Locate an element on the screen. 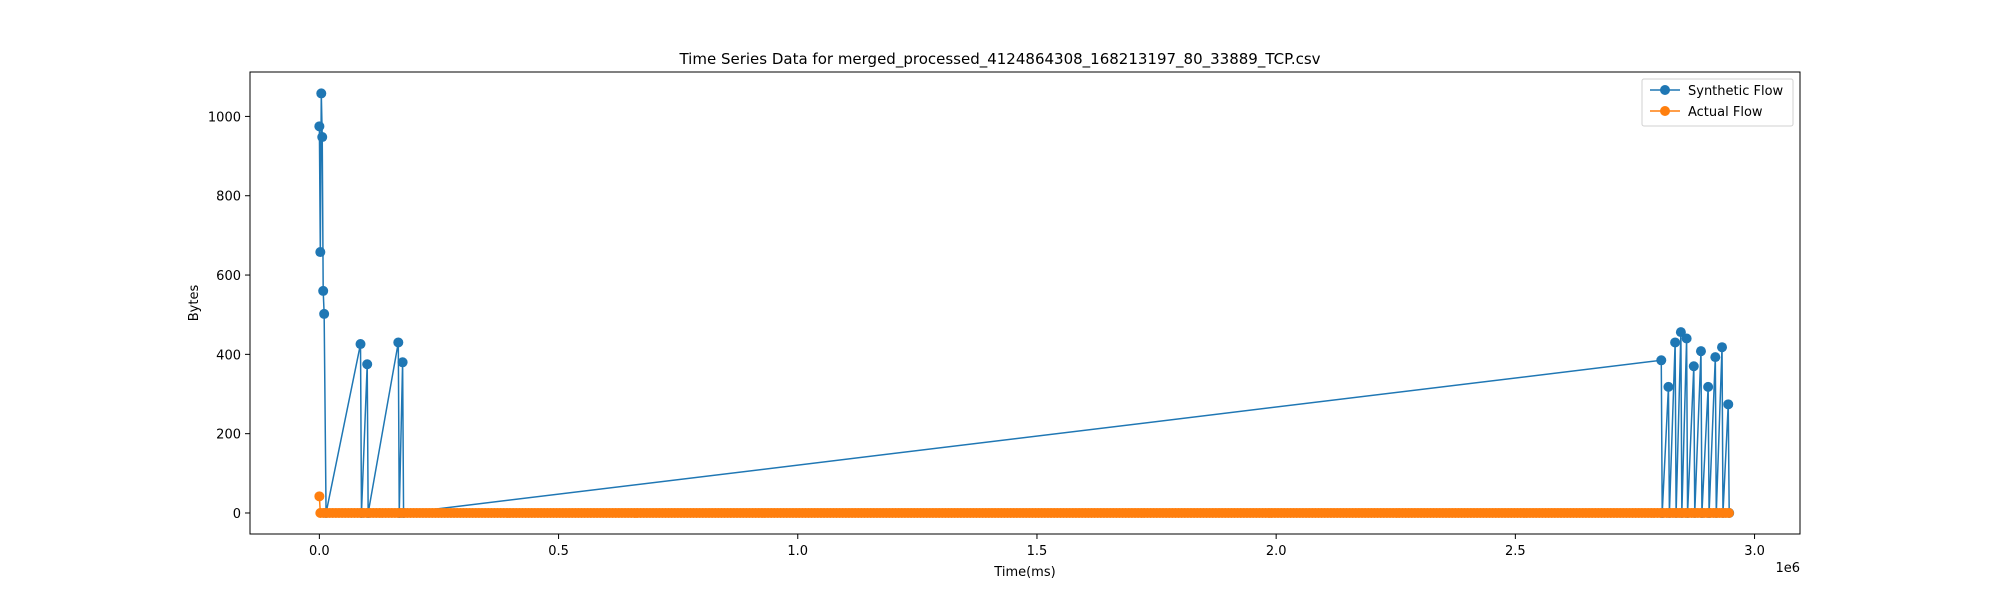  x-tick-label: 1.0 is located at coordinates (797, 551).